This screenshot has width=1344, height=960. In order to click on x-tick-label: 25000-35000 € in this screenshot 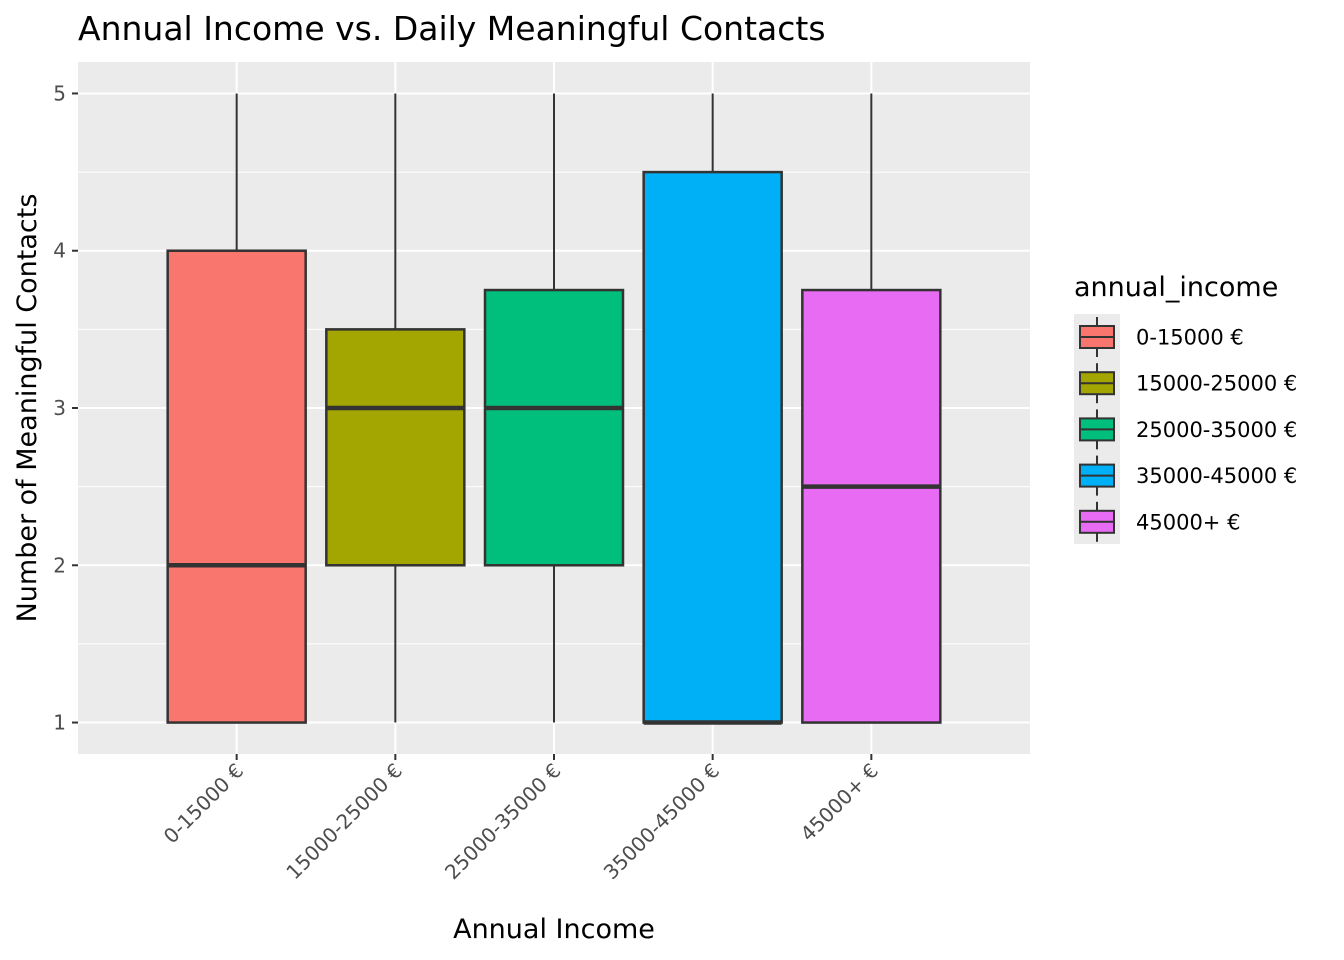, I will do `click(503, 822)`.